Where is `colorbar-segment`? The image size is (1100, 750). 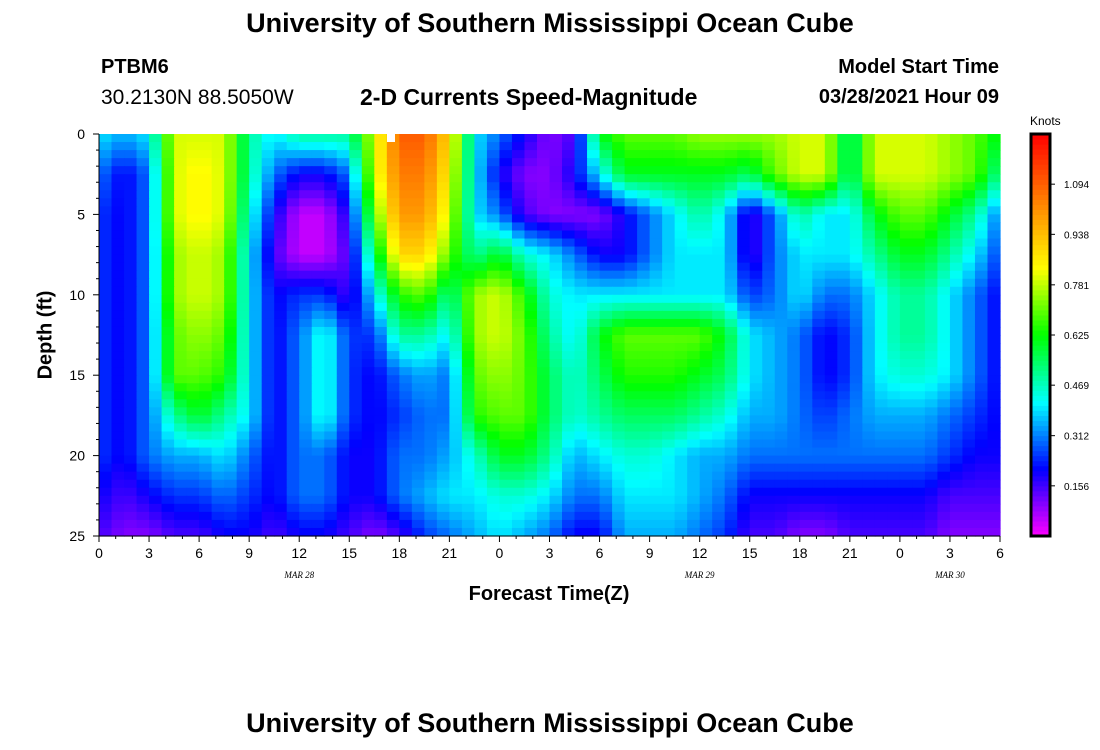 colorbar-segment is located at coordinates (1040, 493).